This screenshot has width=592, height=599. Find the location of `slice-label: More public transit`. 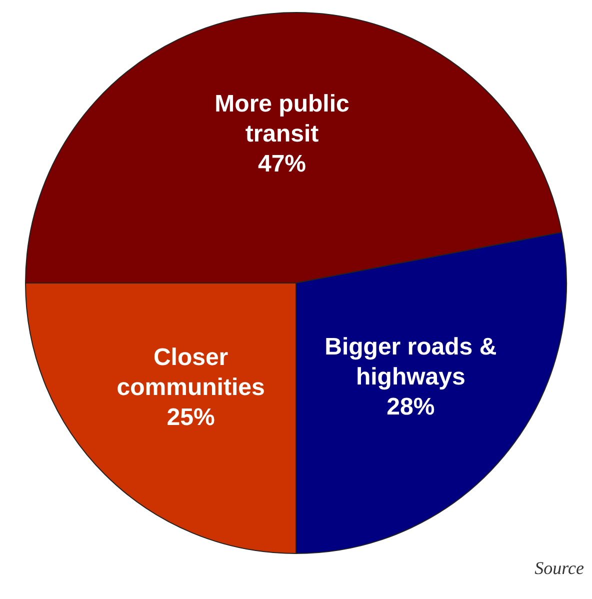

slice-label: More public transit is located at coordinates (282, 119).